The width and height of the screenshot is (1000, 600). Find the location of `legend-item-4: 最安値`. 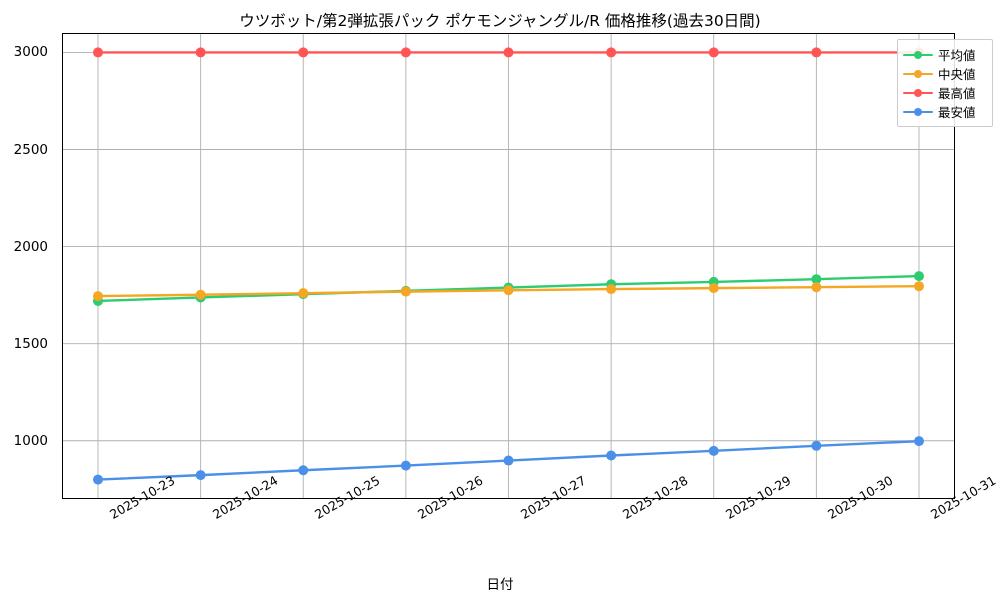

legend-item-4: 最安値 is located at coordinates (944, 111).